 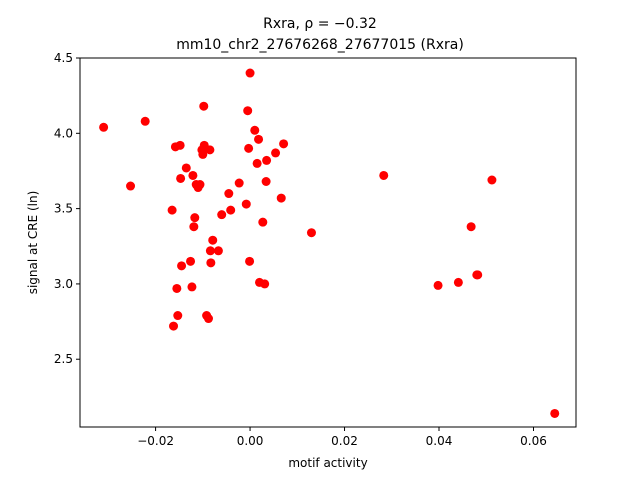 What do you see at coordinates (439, 441) in the screenshot?
I see `x-tick-label: 0.04` at bounding box center [439, 441].